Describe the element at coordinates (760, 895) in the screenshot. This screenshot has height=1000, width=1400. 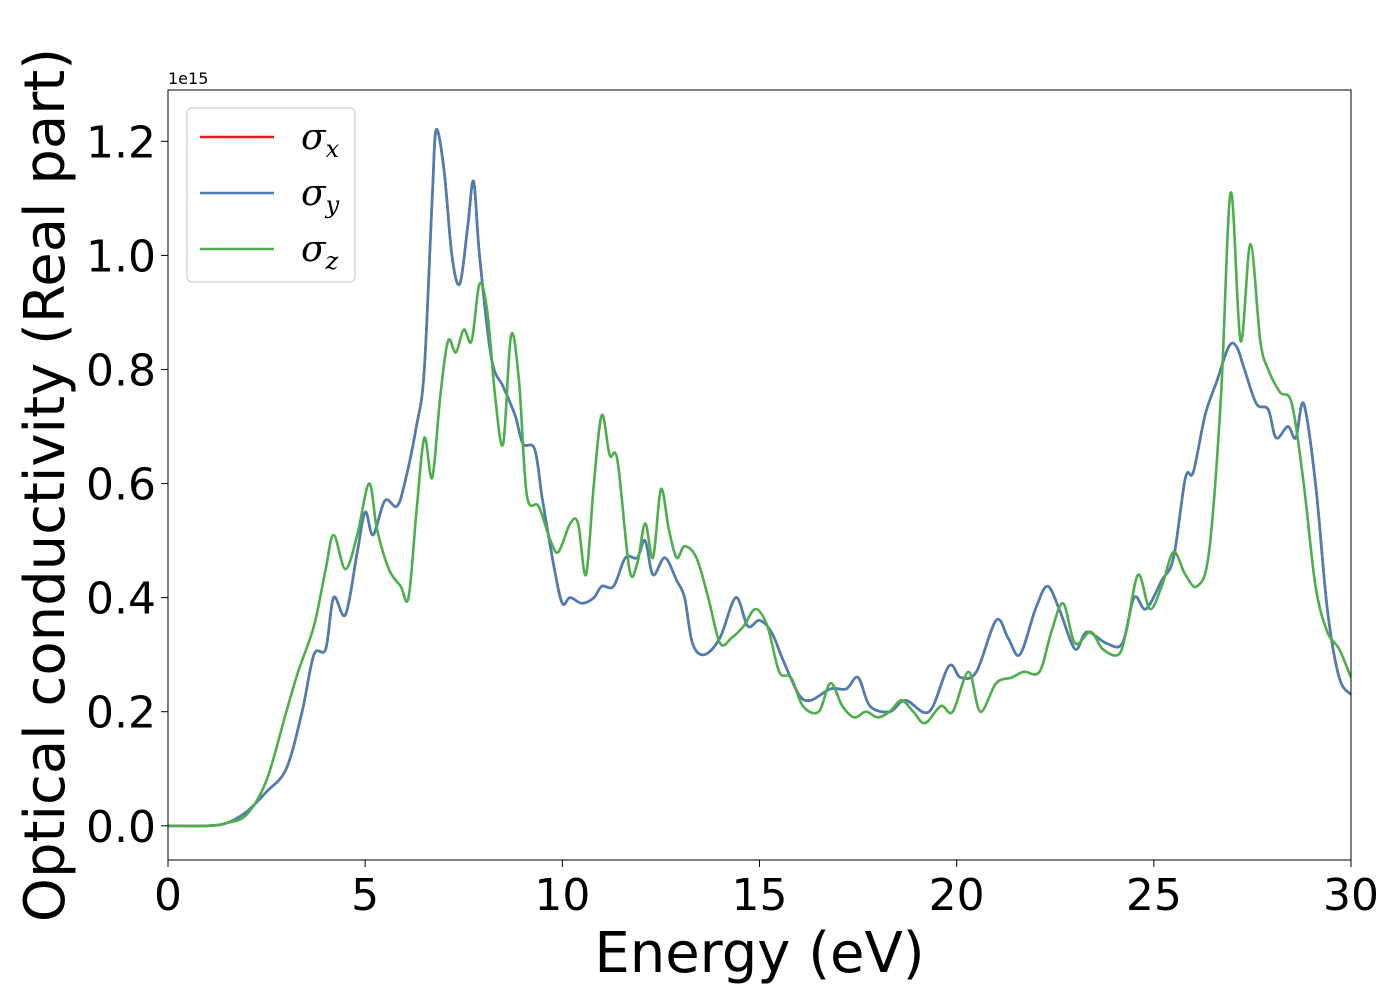
I see `x-tick-label: 15` at that location.